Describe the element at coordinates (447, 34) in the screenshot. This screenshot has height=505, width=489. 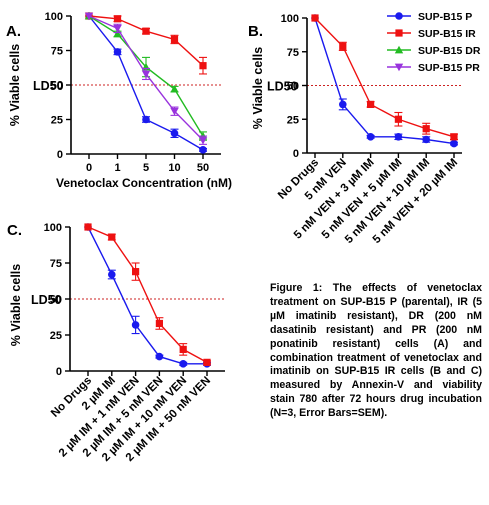
I see `legend-label: SUP-B15 IR` at that location.